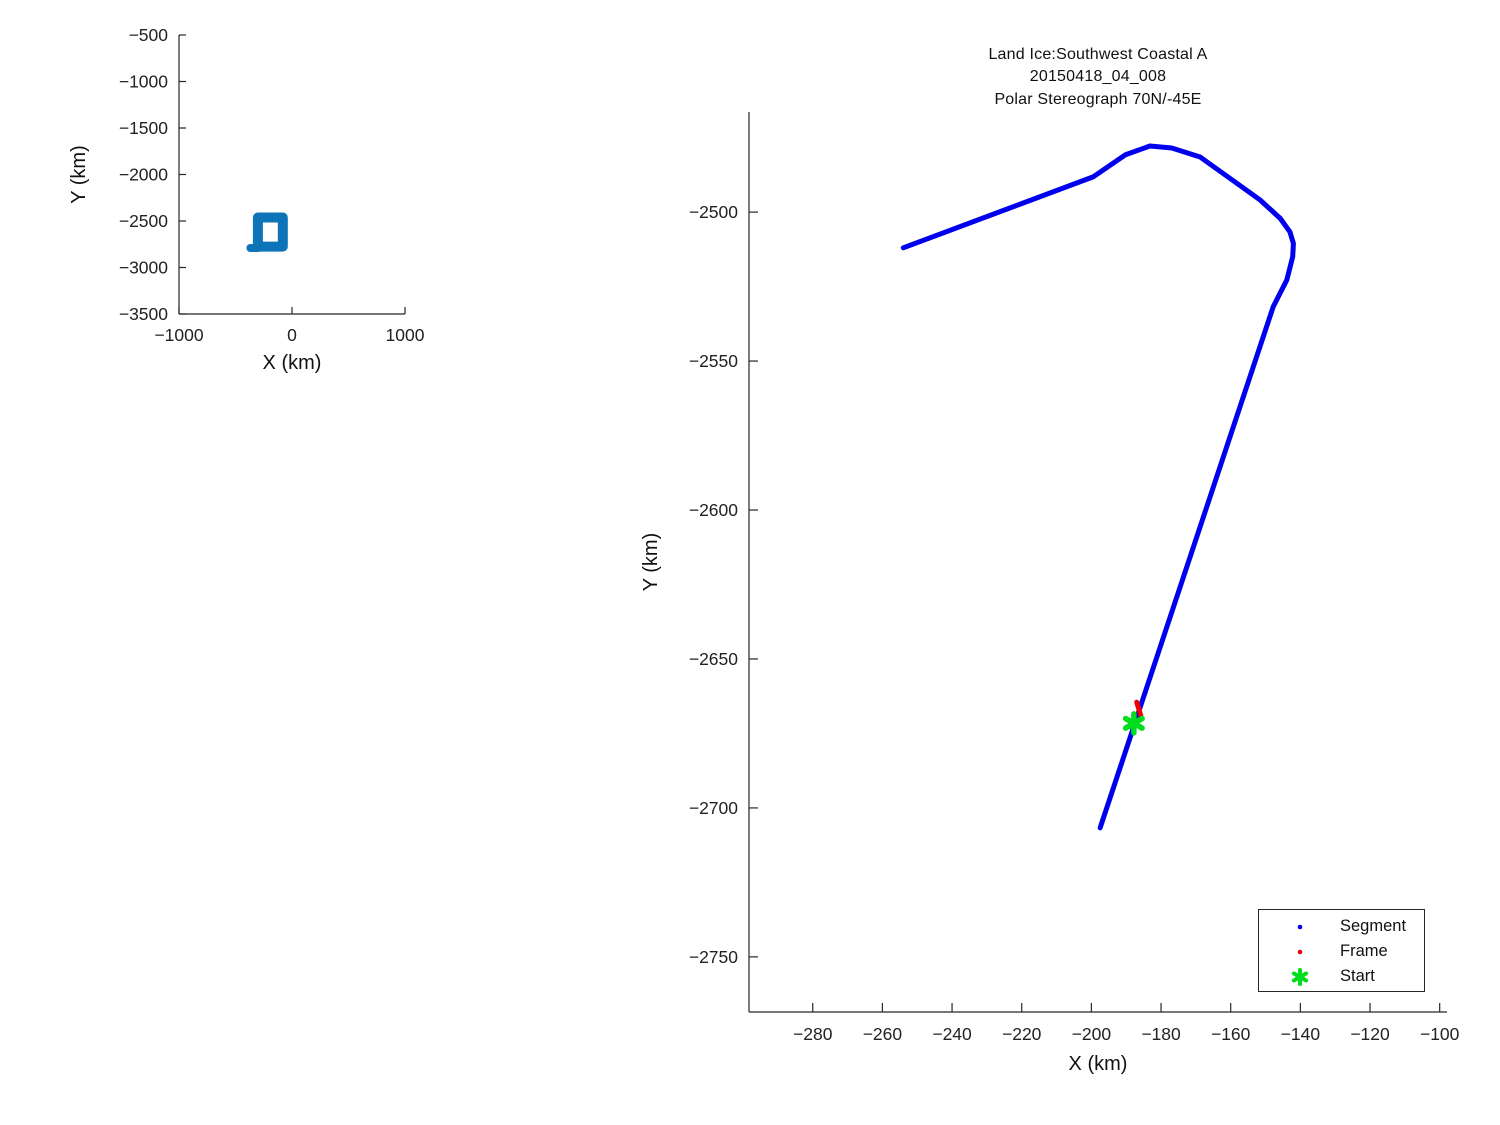 This screenshot has height=1125, width=1500. Describe the element at coordinates (292, 335) in the screenshot. I see `x-tick-label: 0` at that location.